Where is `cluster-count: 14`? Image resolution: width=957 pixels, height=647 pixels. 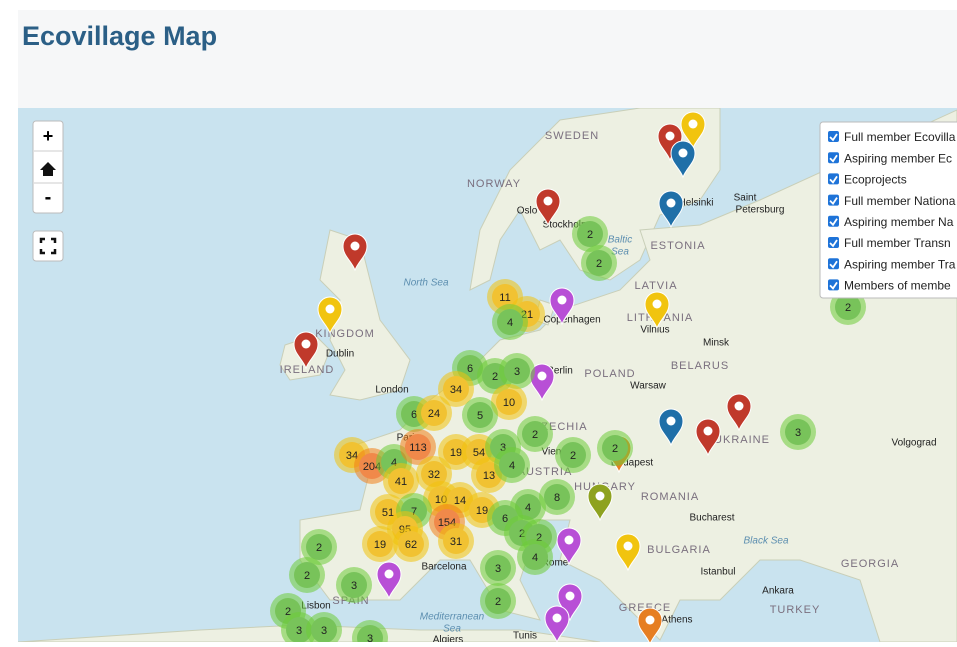 cluster-count: 14 is located at coordinates (460, 501).